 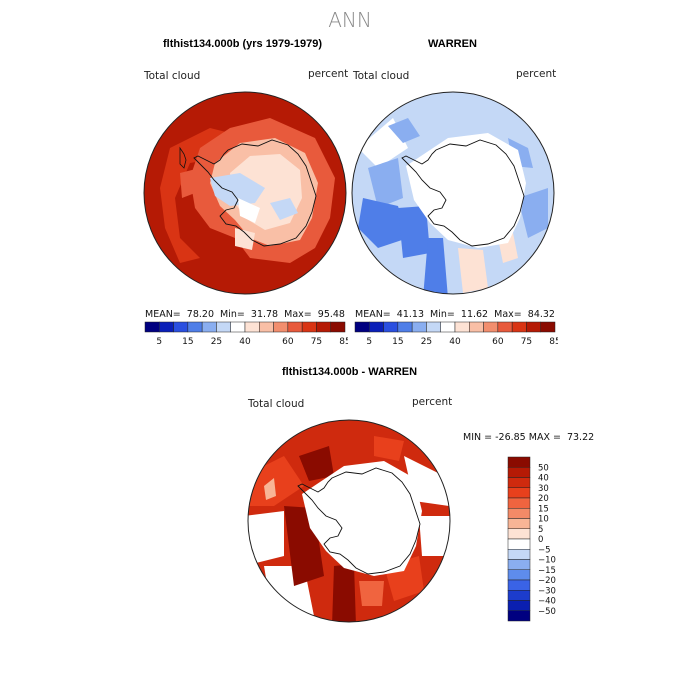 I want to click on map-diff-border, so click(x=349, y=521).